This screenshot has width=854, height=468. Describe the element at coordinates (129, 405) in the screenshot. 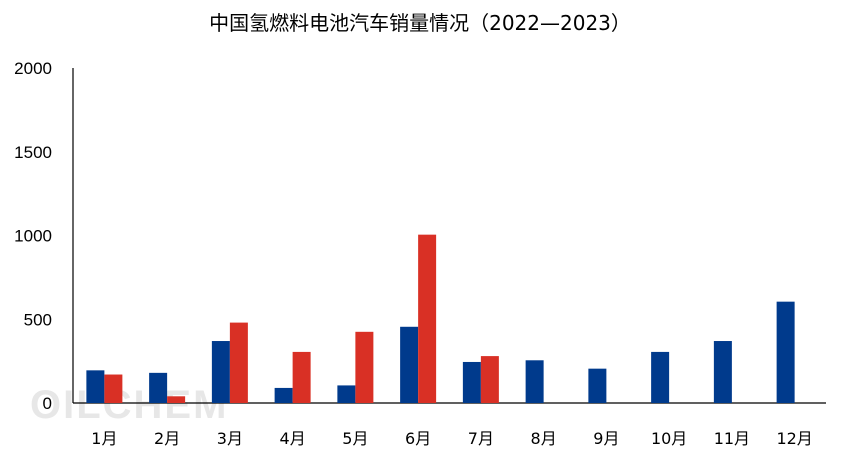

I see `watermark: OILCHEM` at that location.